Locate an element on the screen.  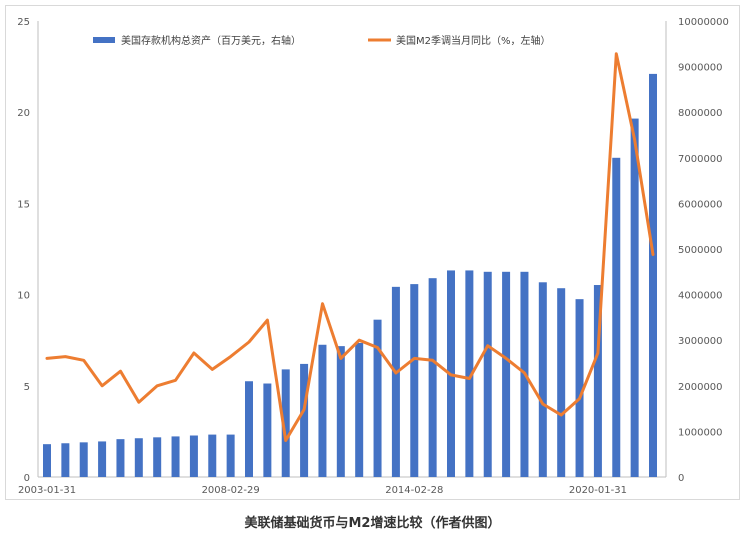
right-tick-label: 6000000 is located at coordinates (700, 204).